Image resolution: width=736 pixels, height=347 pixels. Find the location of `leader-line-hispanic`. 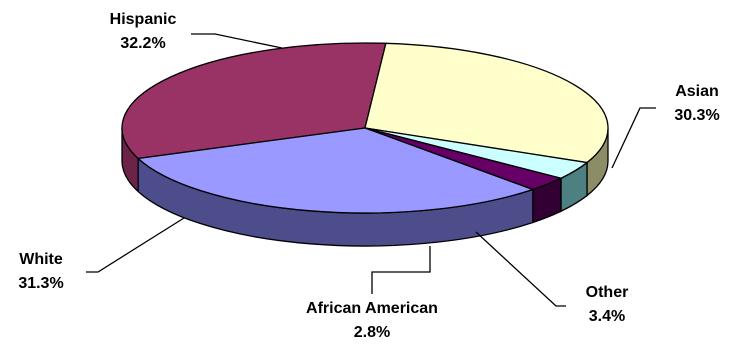

leader-line-hispanic is located at coordinates (237, 41).